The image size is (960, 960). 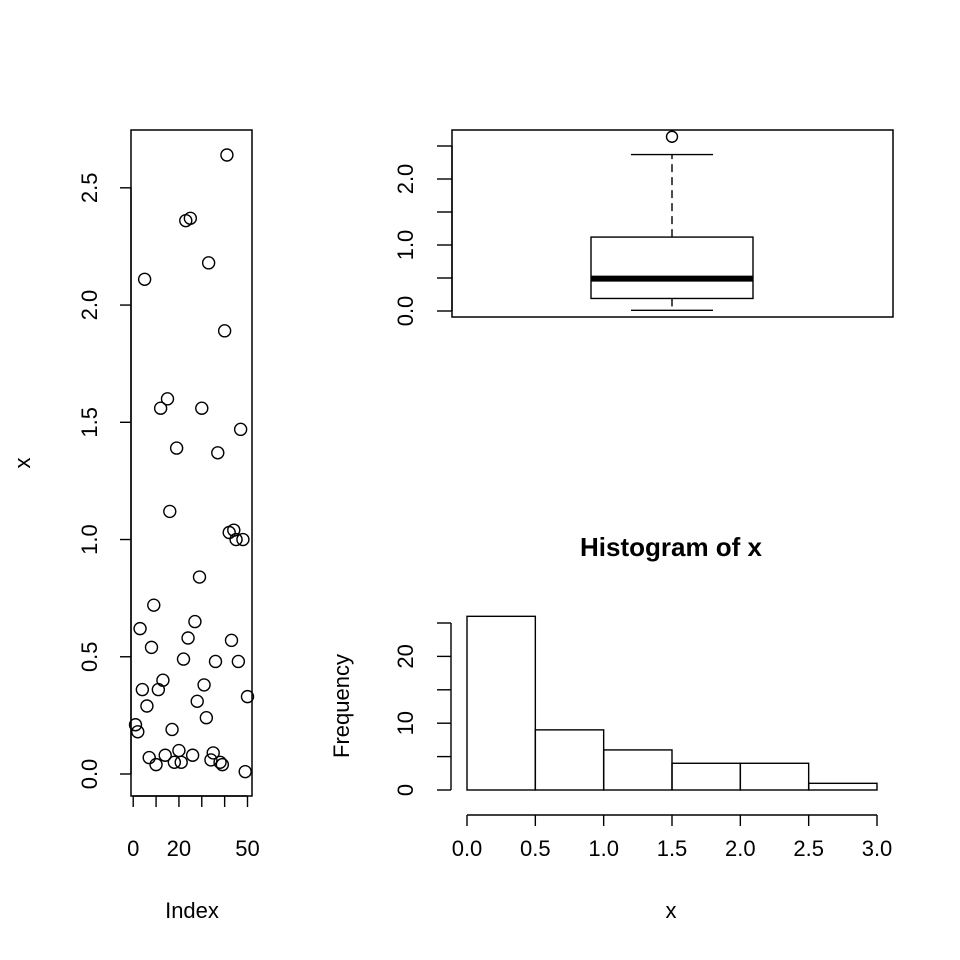 What do you see at coordinates (671, 910) in the screenshot?
I see `histogram-x-label: x` at bounding box center [671, 910].